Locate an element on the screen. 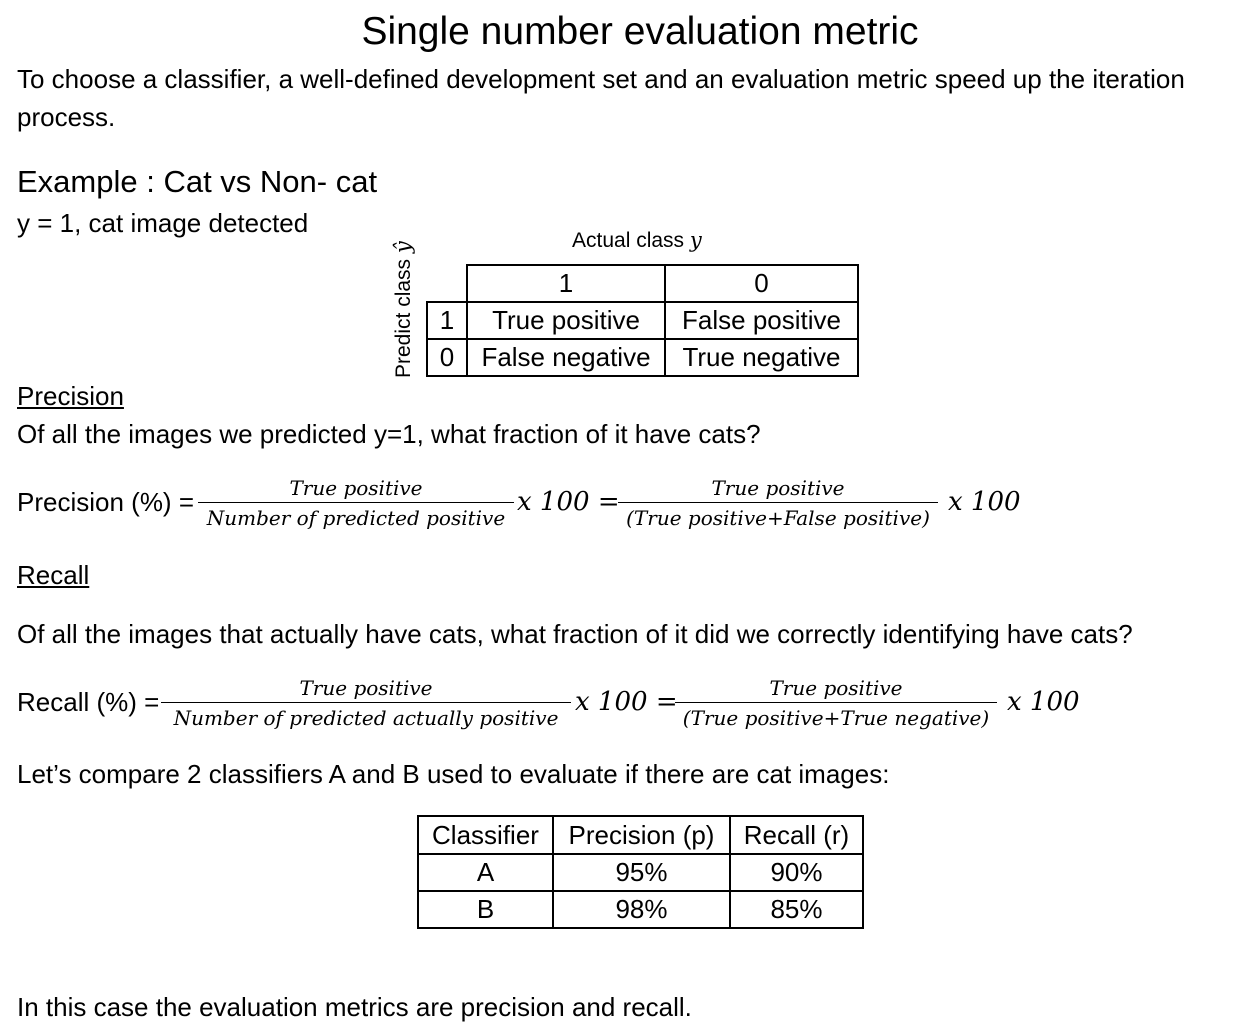 The image size is (1248, 1032). precision-frac2-numerator: True positive is located at coordinates (778, 488).